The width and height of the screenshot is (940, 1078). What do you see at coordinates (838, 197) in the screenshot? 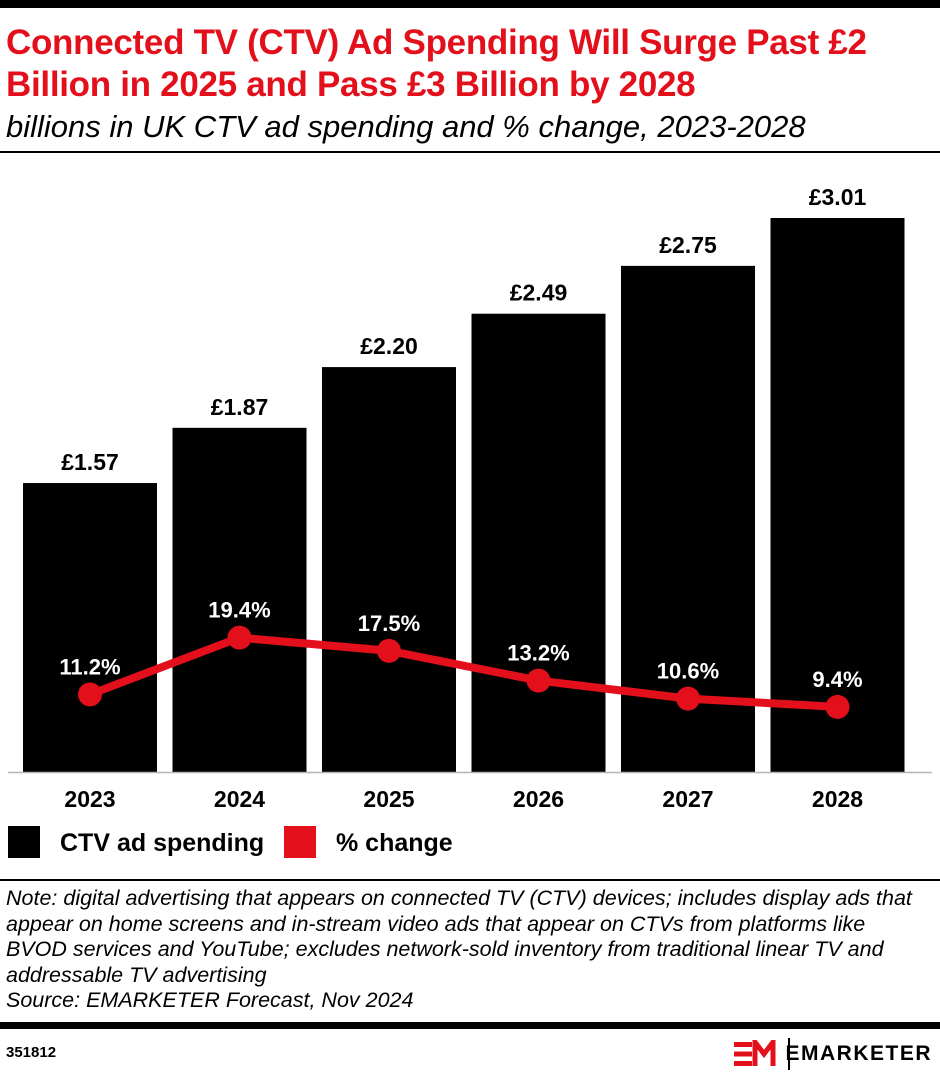
I see `bar-label-2028: £3.01` at bounding box center [838, 197].